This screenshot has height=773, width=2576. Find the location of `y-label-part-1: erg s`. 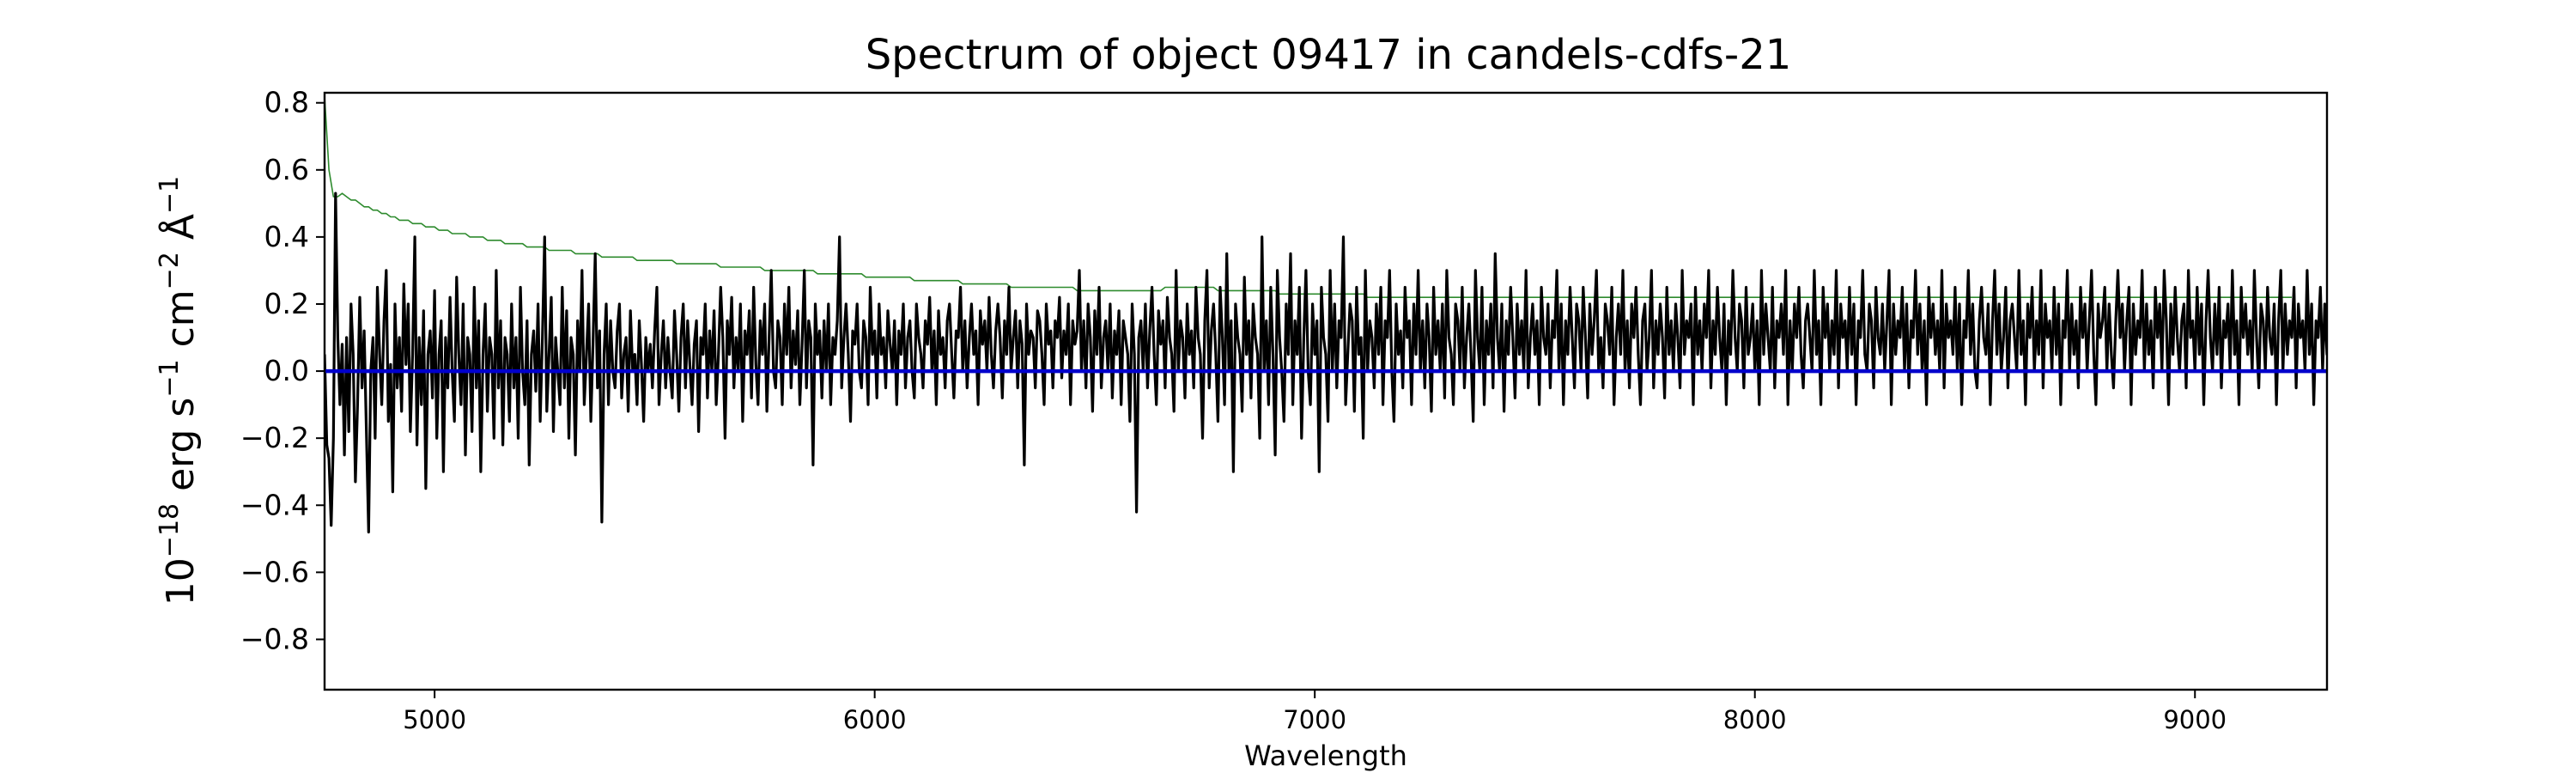

y-label-part-1: erg s is located at coordinates (181, 450).